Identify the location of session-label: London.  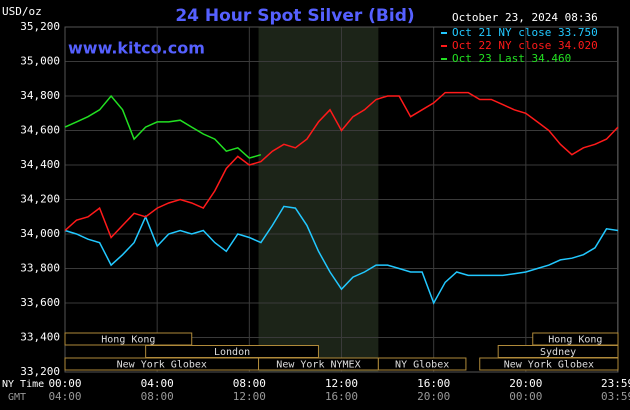
(232, 352).